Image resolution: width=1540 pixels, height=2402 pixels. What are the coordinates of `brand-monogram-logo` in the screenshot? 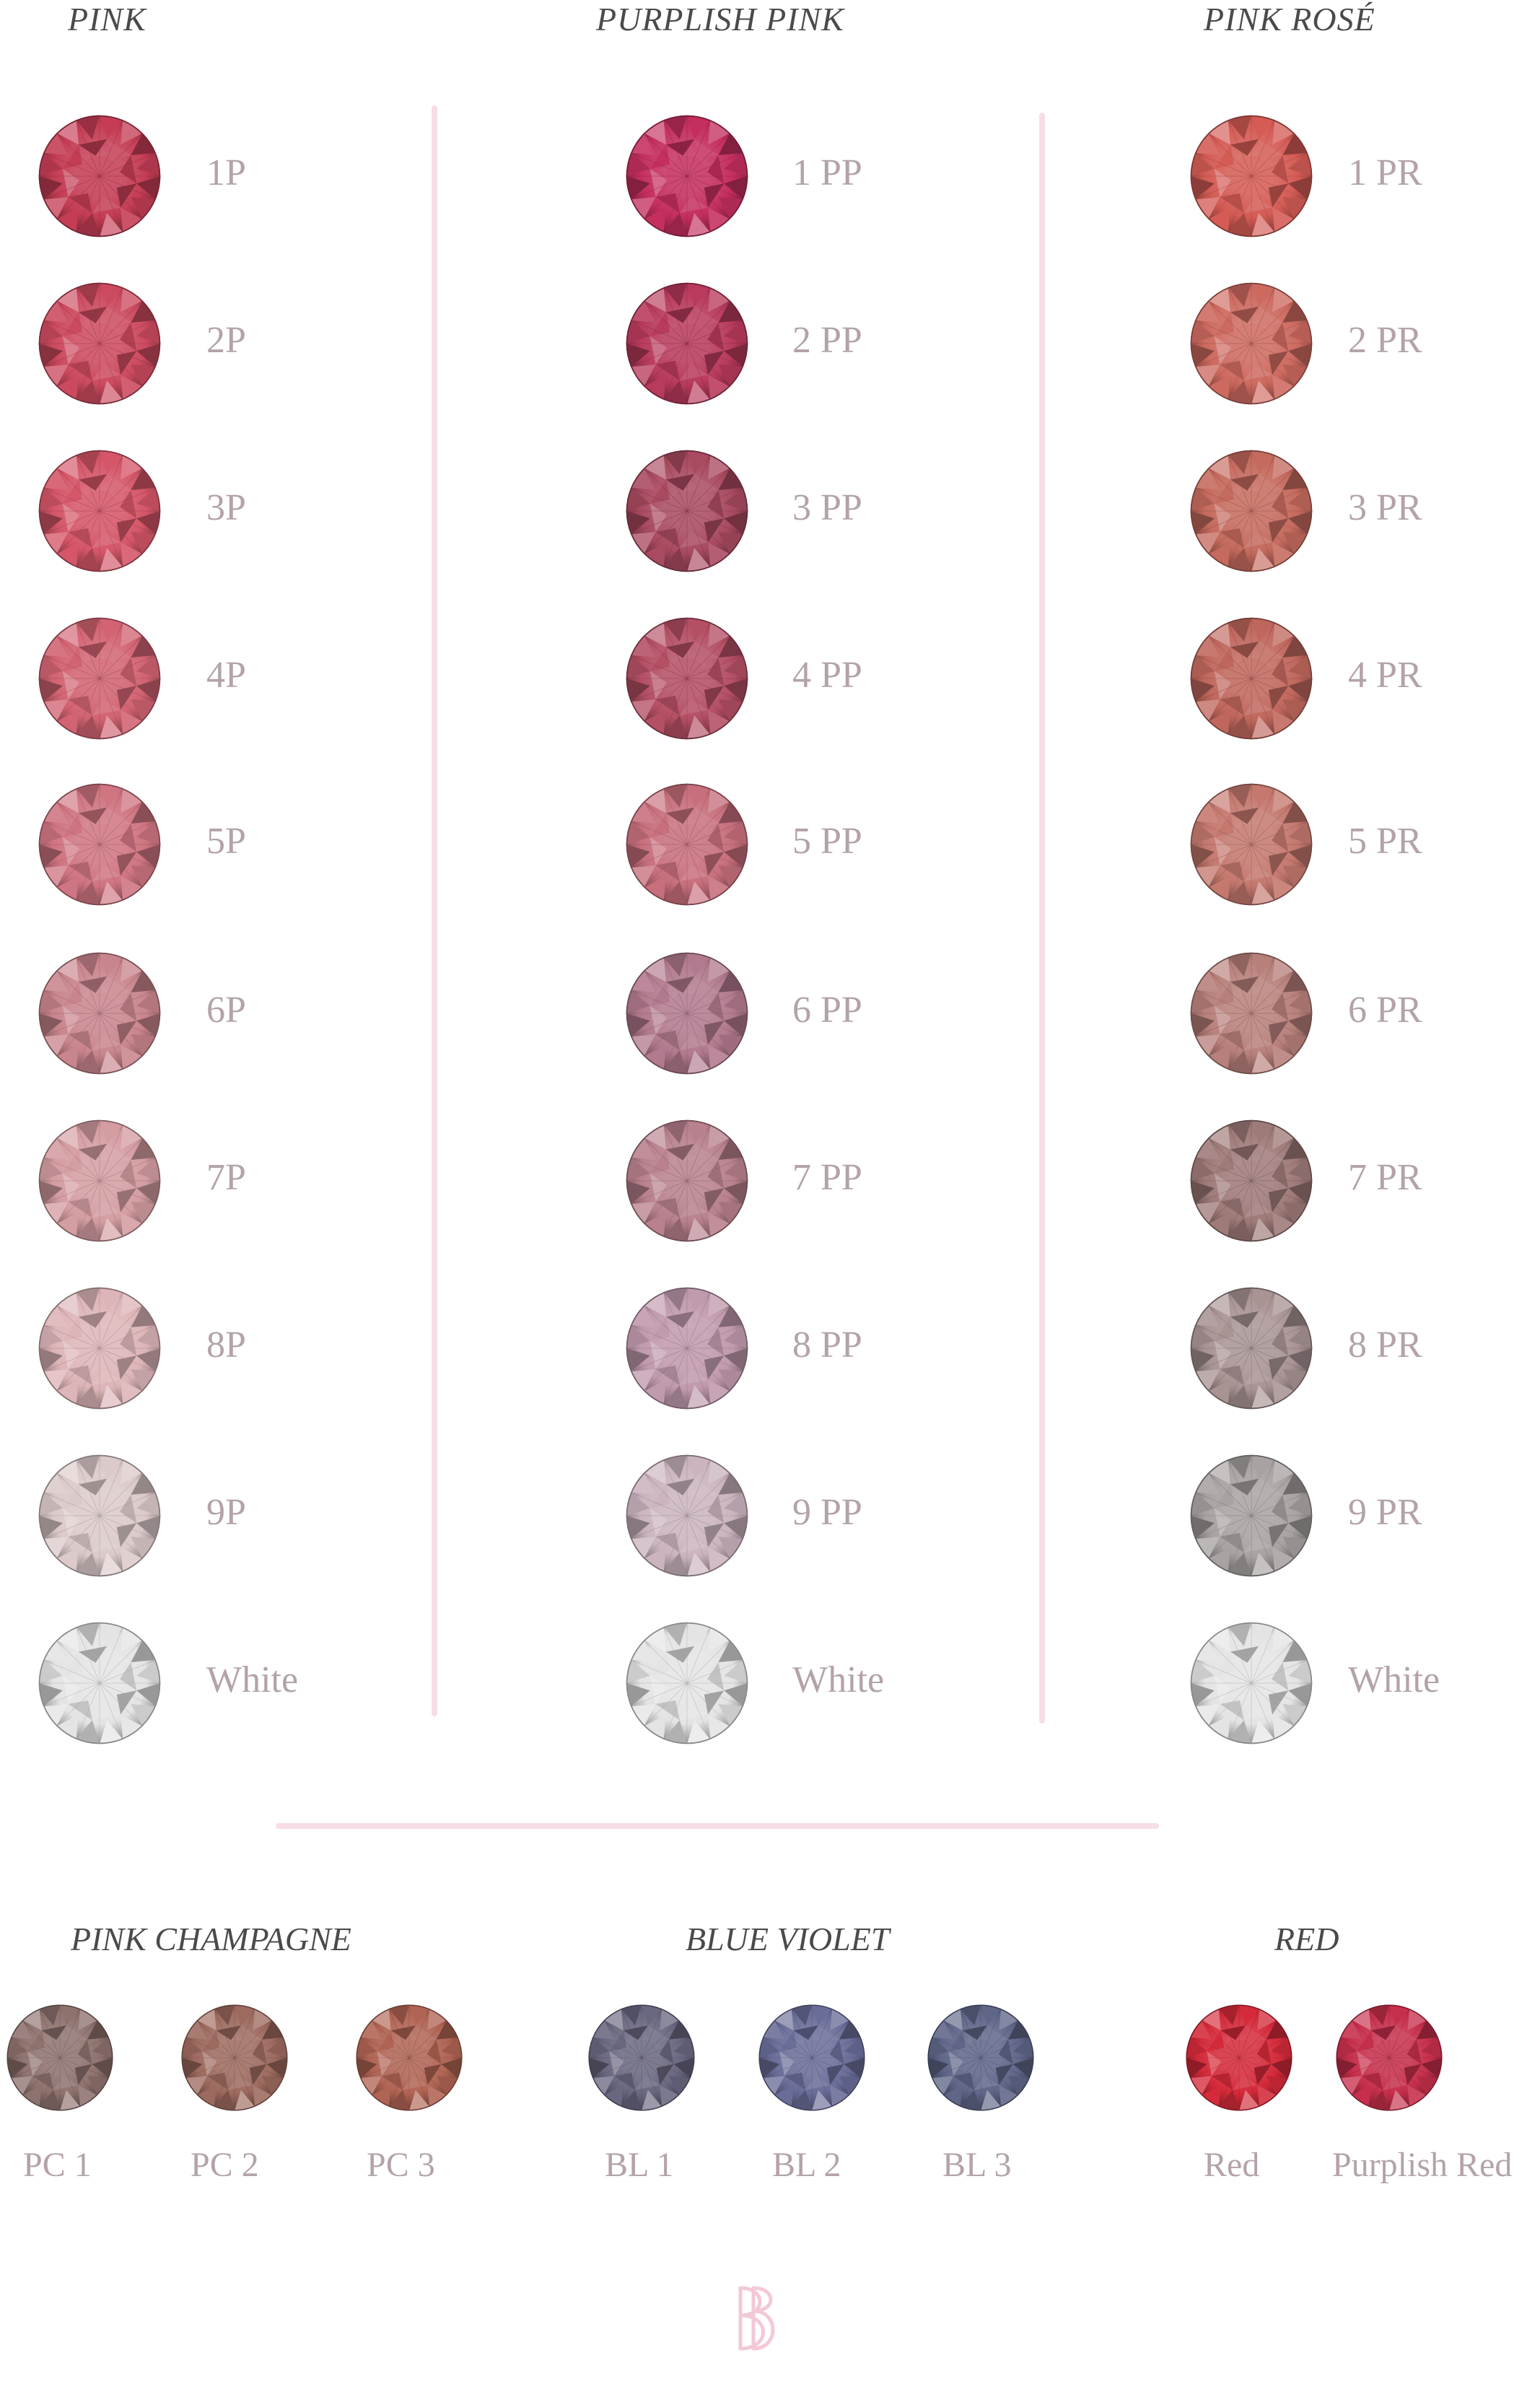 It's located at (756, 2319).